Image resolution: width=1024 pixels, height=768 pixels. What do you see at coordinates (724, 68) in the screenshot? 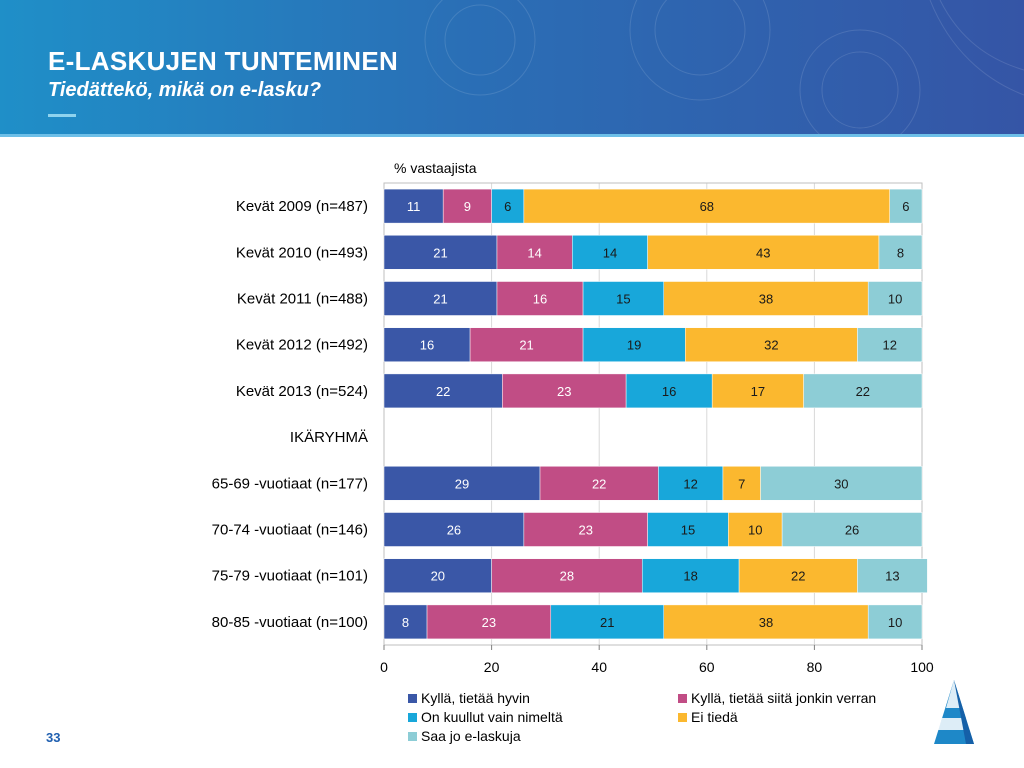
I see `banner-decoration` at bounding box center [724, 68].